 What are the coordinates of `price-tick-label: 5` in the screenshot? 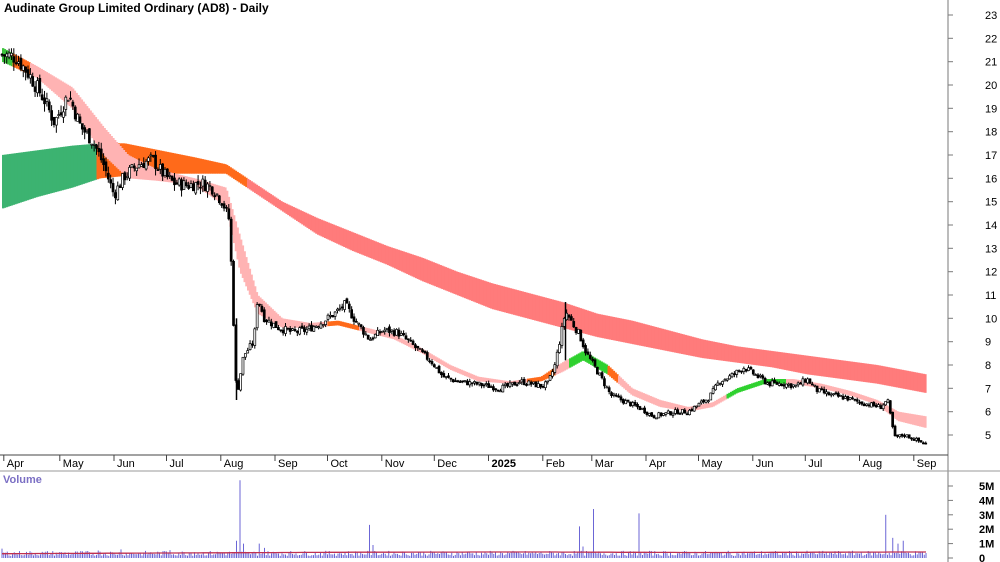 It's located at (988, 436).